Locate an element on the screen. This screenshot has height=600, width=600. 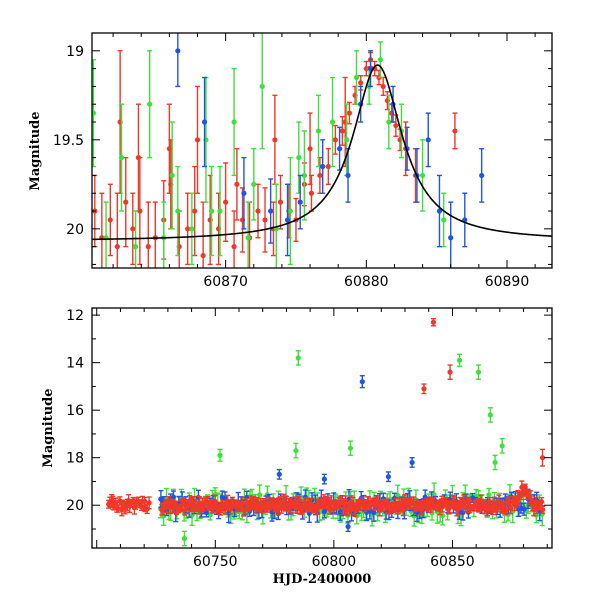
y-tick-label: 14 is located at coordinates (75, 364).